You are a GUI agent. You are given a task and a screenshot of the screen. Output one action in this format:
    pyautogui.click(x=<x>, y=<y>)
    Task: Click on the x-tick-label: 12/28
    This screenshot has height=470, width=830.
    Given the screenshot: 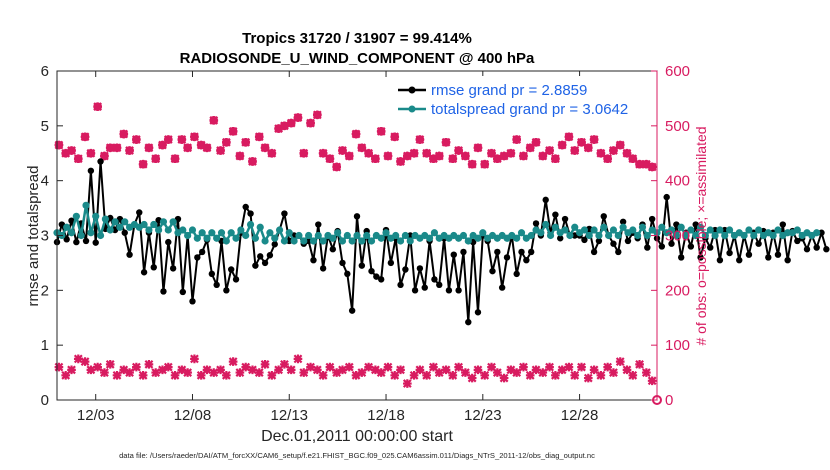 What is the action you would take?
    pyautogui.click(x=580, y=415)
    